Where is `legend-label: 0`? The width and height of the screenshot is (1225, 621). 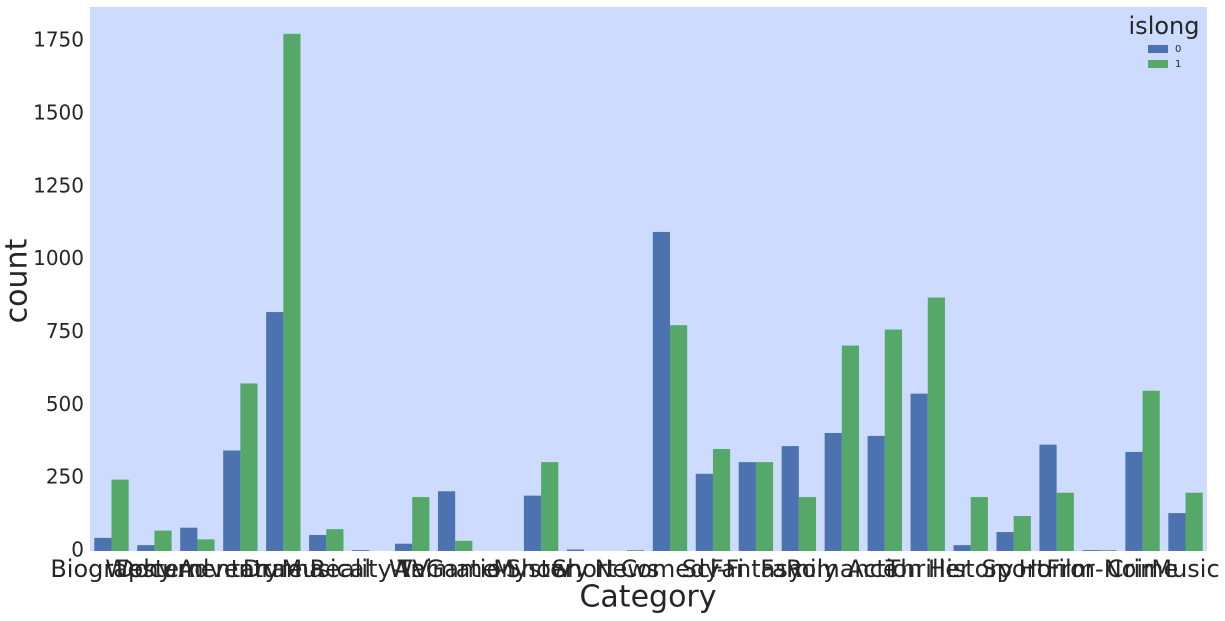
legend-label: 0 is located at coordinates (1178, 49).